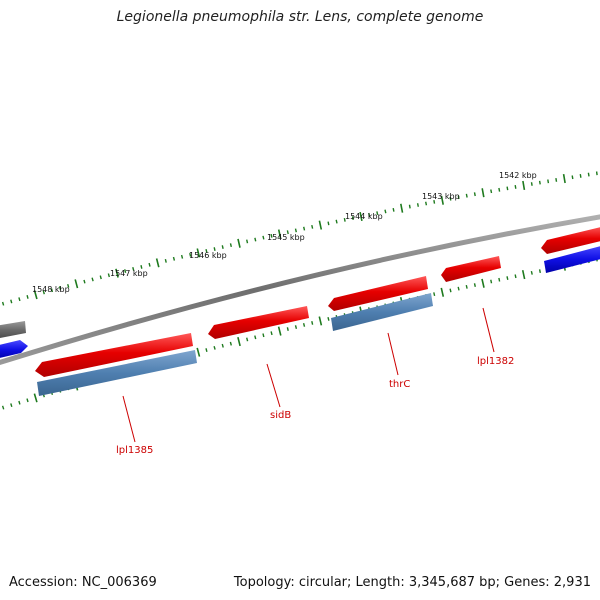 Image resolution: width=600 pixels, height=600 pixels. Describe the element at coordinates (14, 349) in the screenshot. I see `gene-blue-left` at that location.